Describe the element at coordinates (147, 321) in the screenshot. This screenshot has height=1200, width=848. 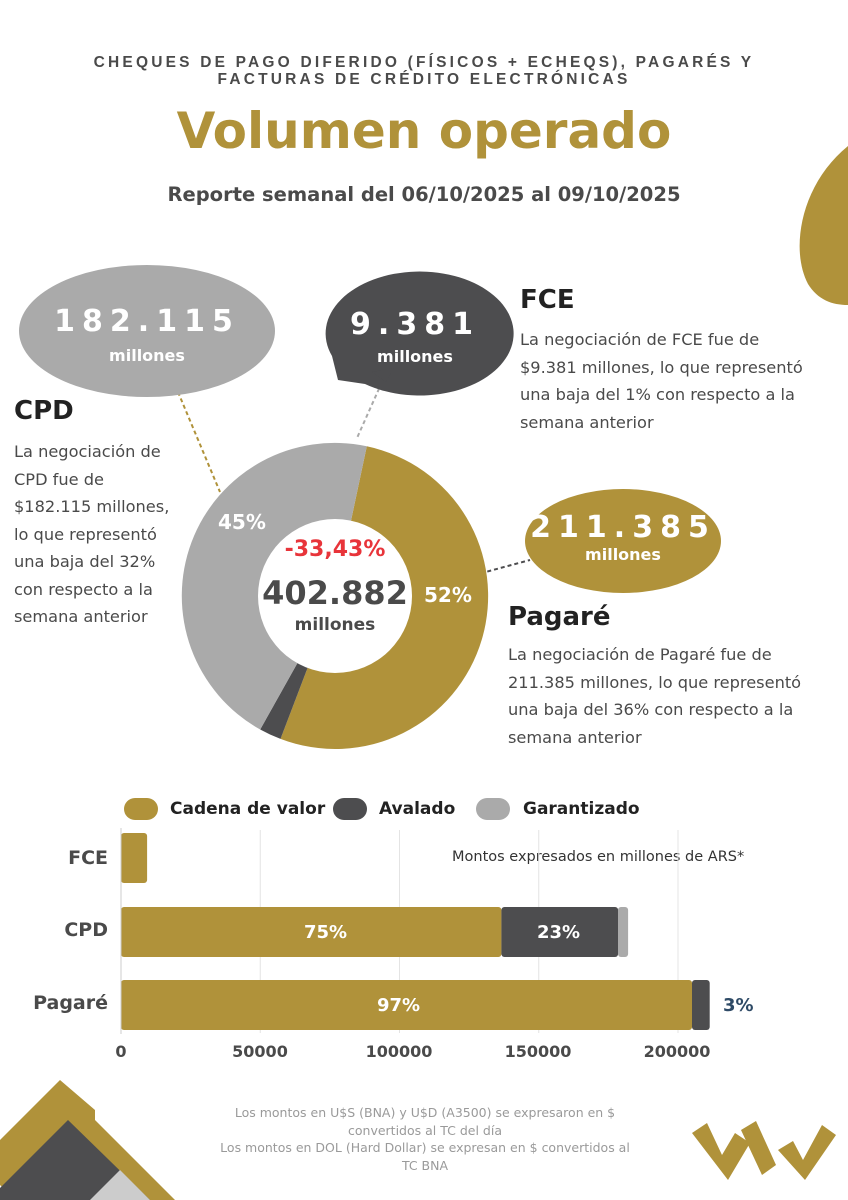
I see `cpd-volume: 182.115` at that location.